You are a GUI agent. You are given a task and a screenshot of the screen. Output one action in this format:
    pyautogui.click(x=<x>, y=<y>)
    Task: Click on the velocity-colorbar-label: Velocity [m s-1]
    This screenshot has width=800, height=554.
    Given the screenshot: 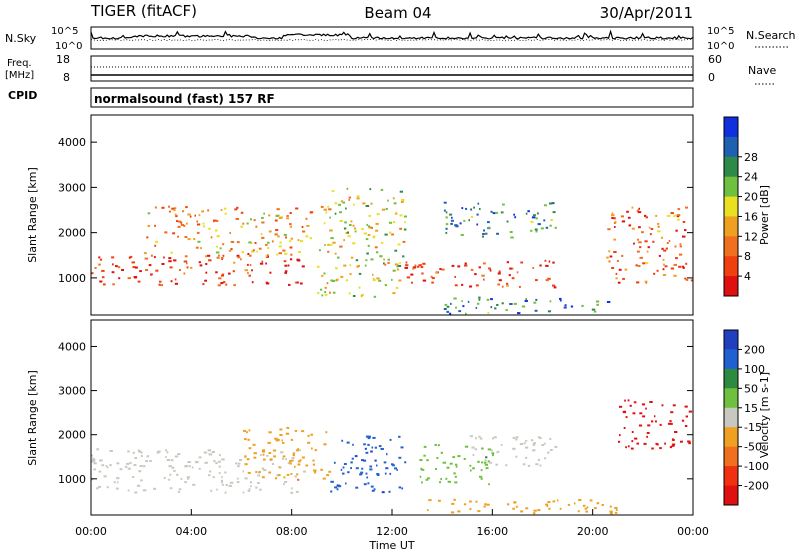 What is the action you would take?
    pyautogui.click(x=764, y=415)
    